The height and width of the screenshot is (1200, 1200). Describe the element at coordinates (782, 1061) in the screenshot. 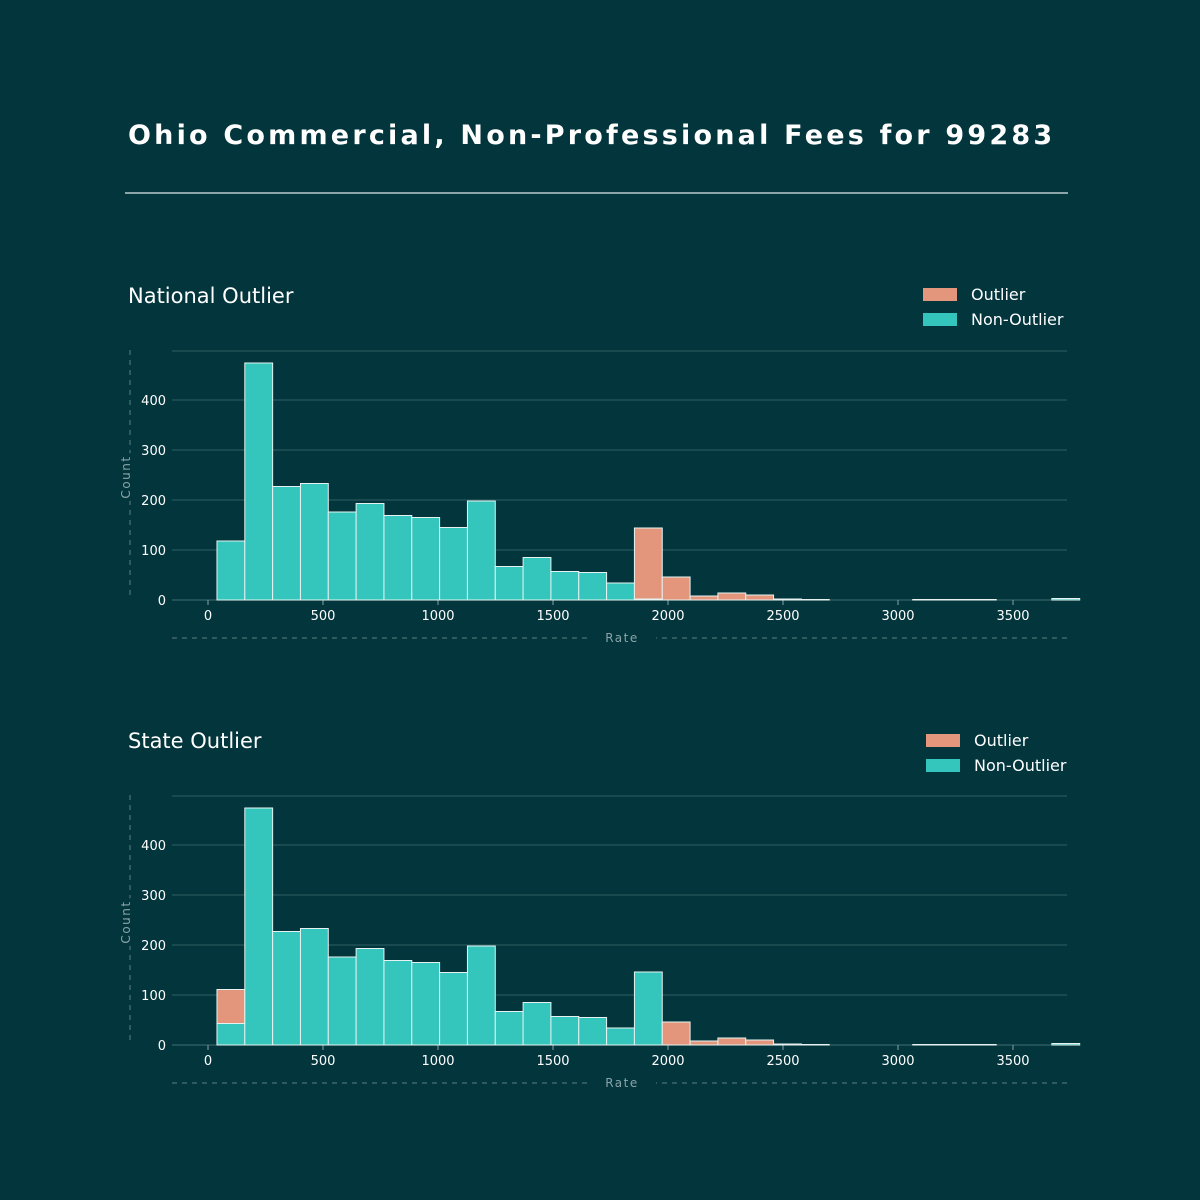

I see `x-tick-label: 2500` at that location.